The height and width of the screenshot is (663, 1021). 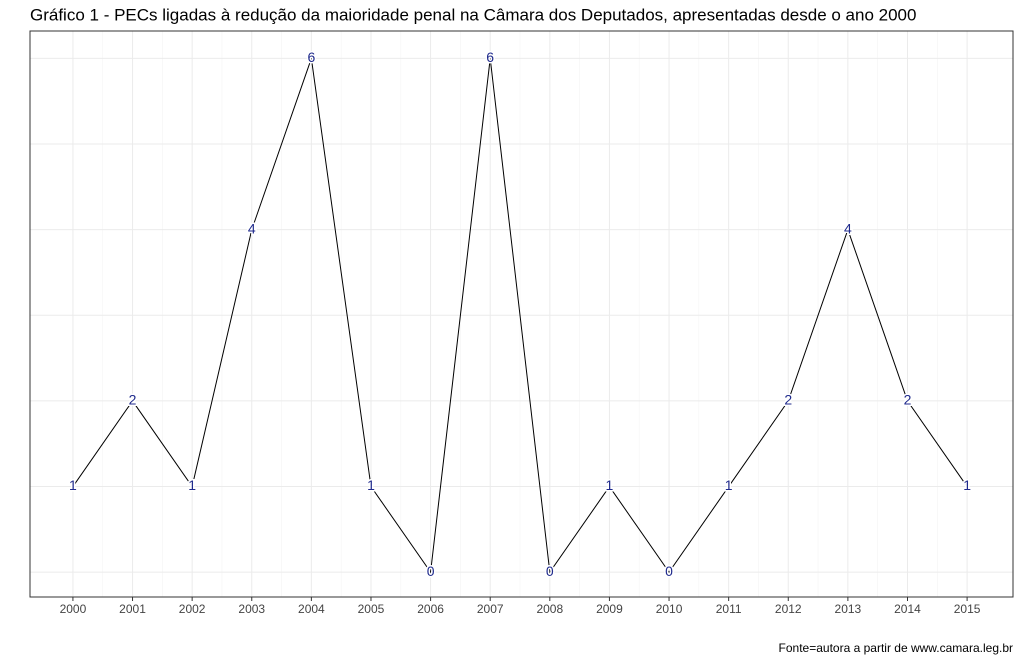 What do you see at coordinates (669, 609) in the screenshot?
I see `x-tick-label: 2010` at bounding box center [669, 609].